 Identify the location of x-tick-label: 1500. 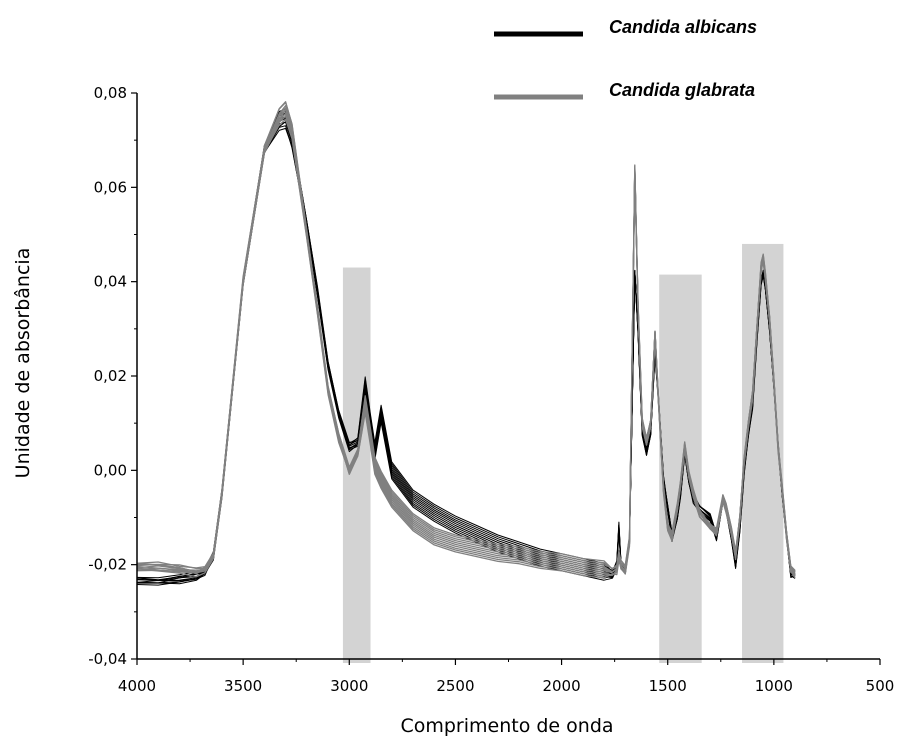
(668, 686).